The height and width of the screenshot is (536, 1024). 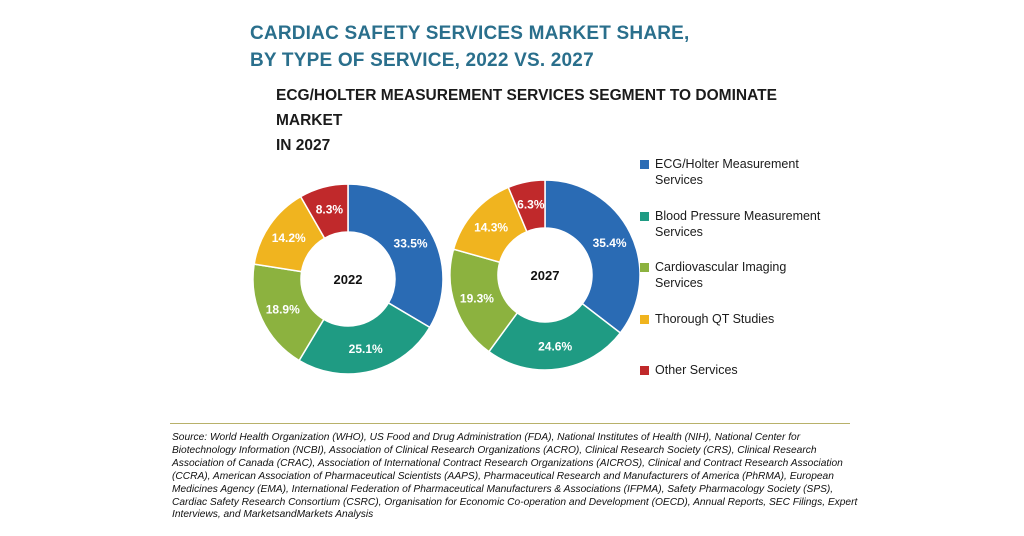 I want to click on source-divider, so click(x=510, y=423).